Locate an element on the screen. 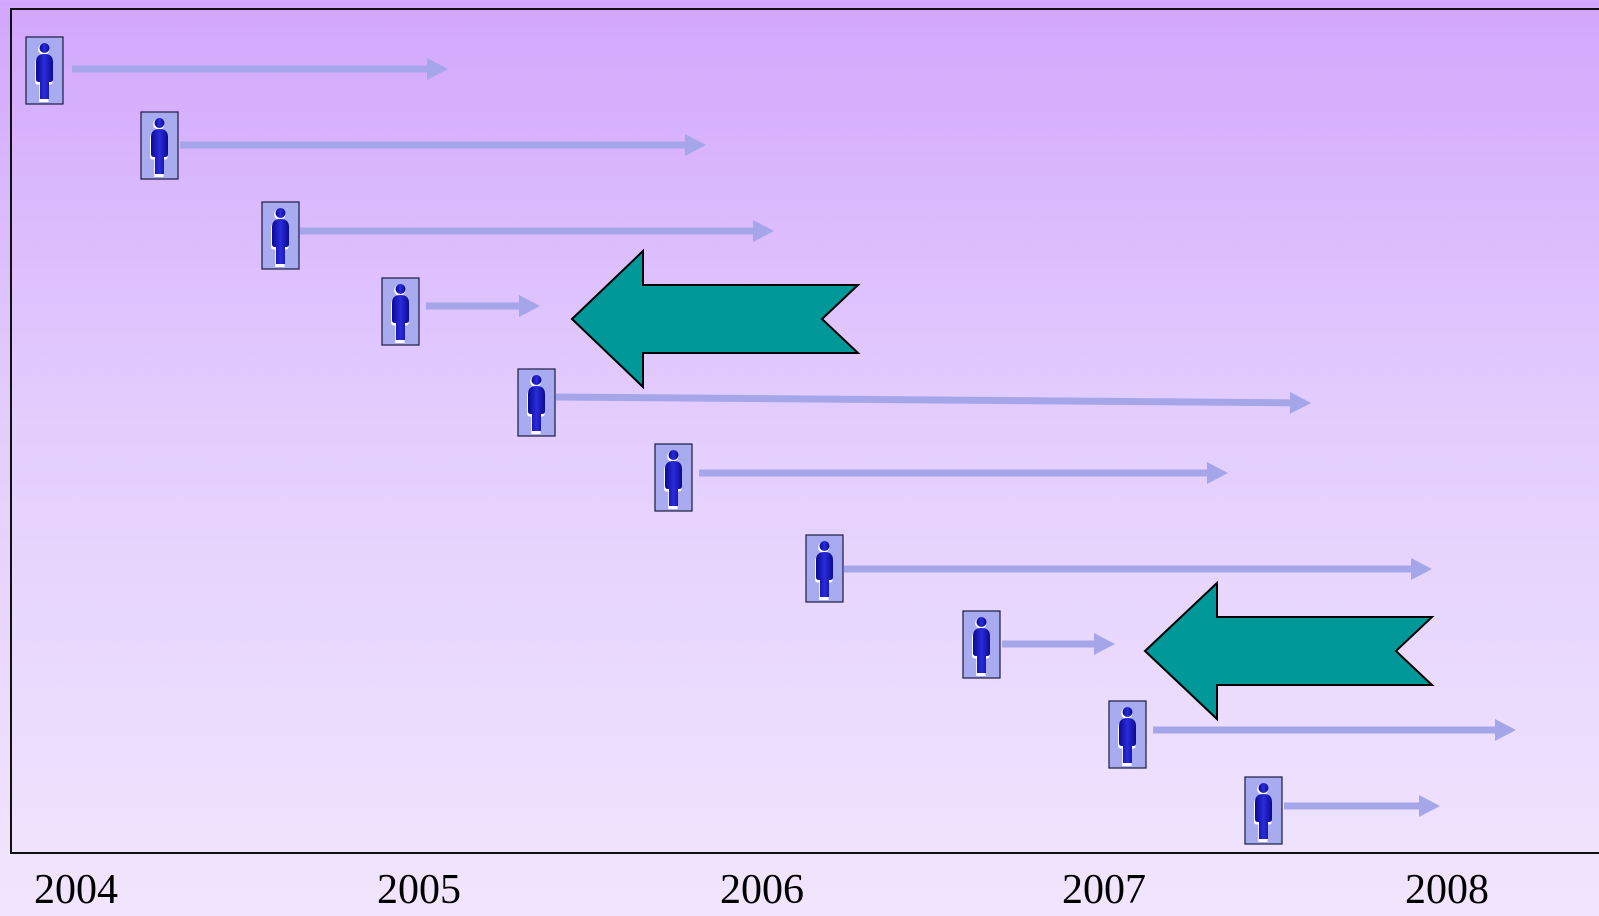 Image resolution: width=1599 pixels, height=916 pixels. year-label-2008: 2008 is located at coordinates (1447, 890).